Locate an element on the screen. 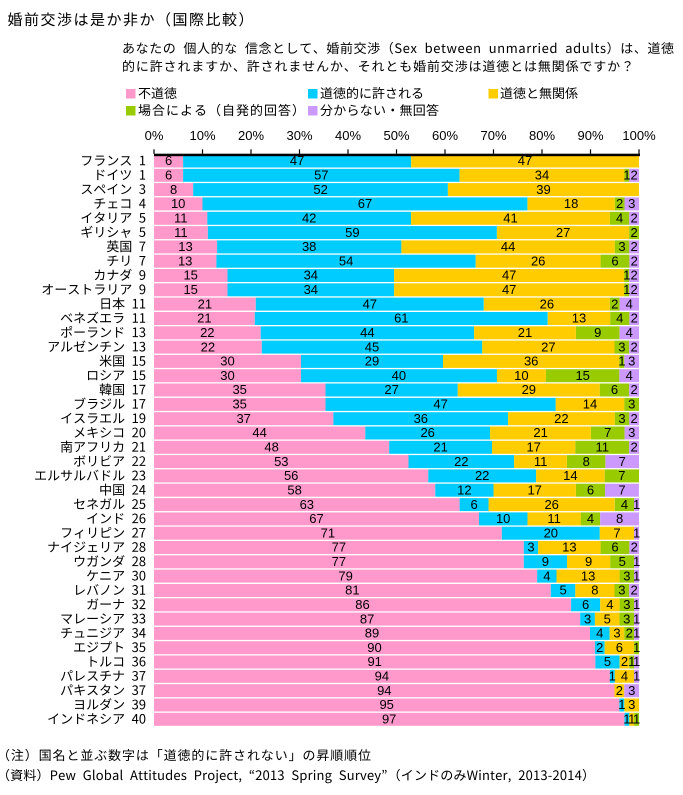 The height and width of the screenshot is (795, 683). svg-text: 57 is located at coordinates (321, 175).